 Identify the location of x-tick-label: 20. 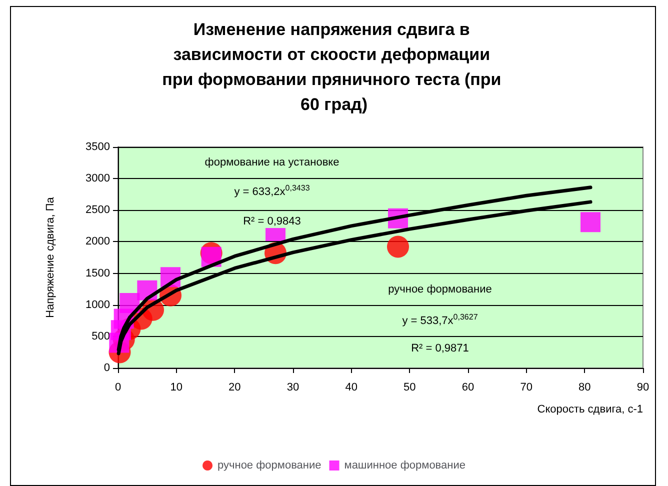
(234, 388).